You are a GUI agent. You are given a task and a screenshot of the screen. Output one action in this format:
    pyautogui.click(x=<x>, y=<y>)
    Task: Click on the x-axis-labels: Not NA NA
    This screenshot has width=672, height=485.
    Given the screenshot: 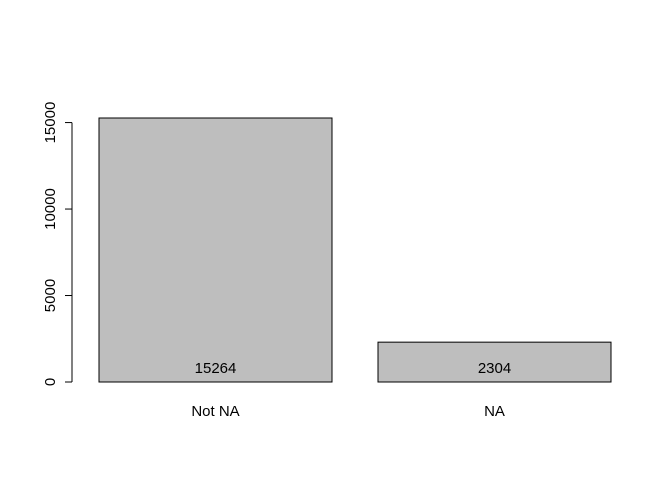 What is the action you would take?
    pyautogui.click(x=348, y=411)
    